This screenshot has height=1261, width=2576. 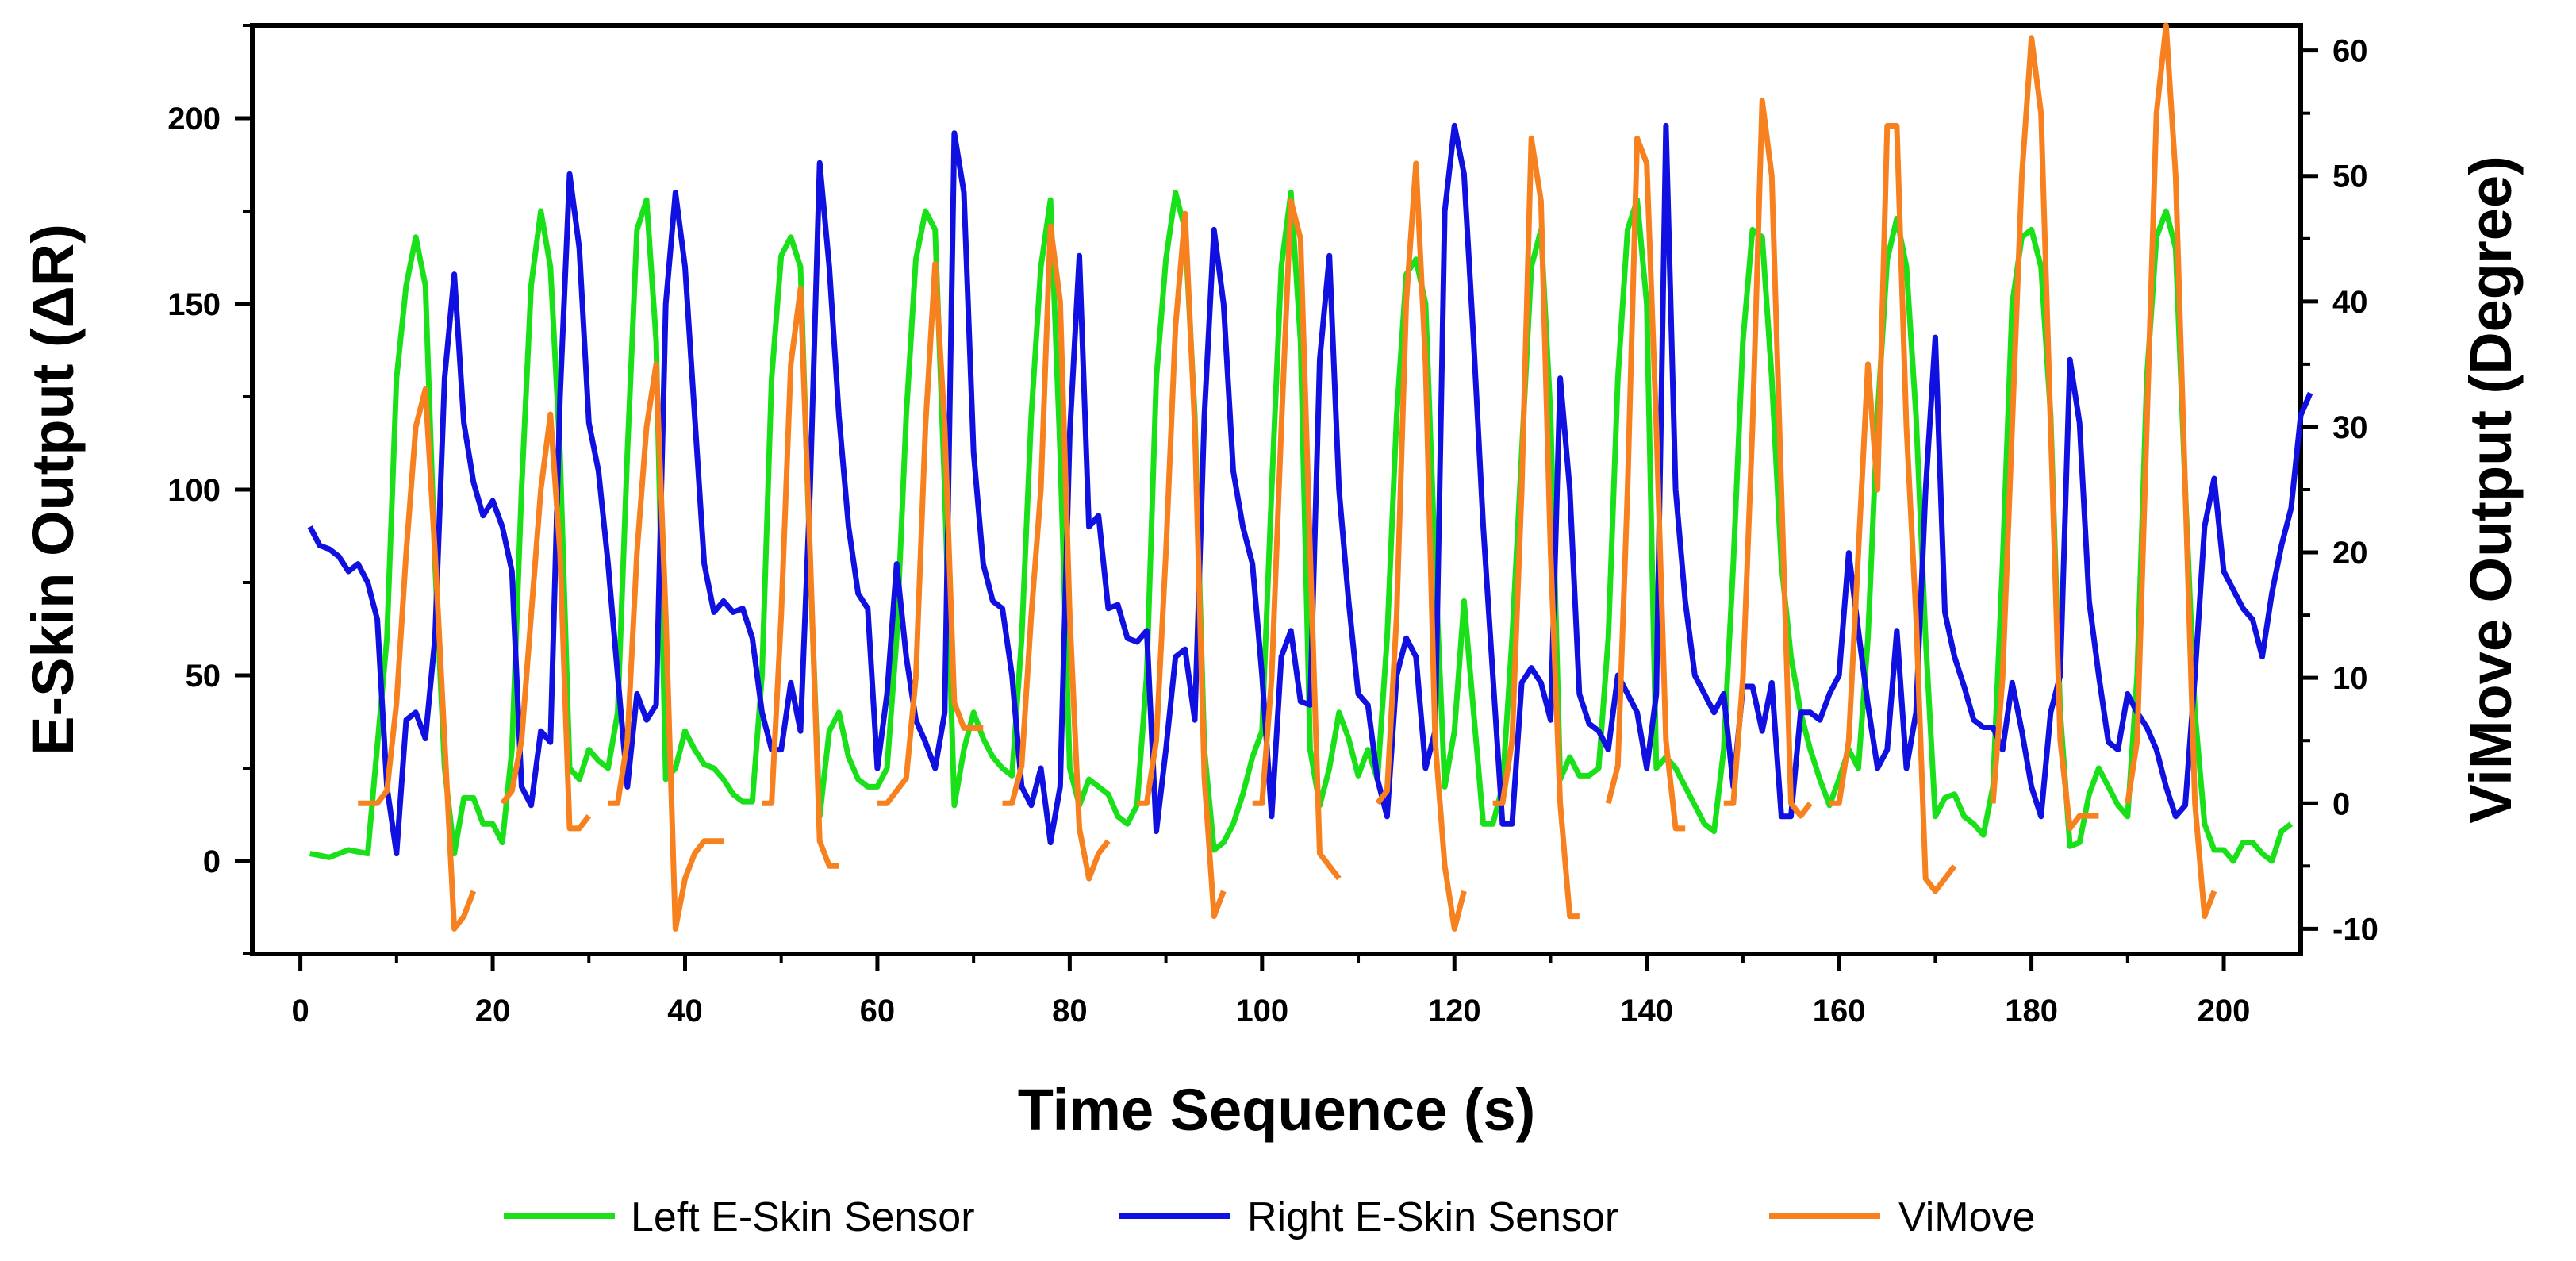 I want to click on x-tick-label: 40, so click(x=685, y=1011).